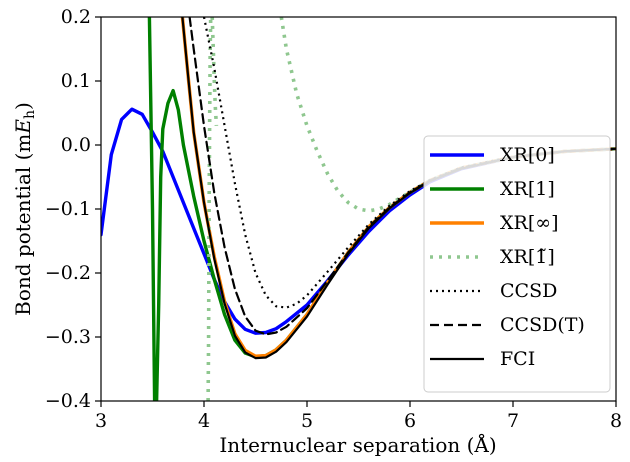 The height and width of the screenshot is (462, 630). What do you see at coordinates (76, 17) in the screenshot?
I see `y-tick-label: 0.2` at bounding box center [76, 17].